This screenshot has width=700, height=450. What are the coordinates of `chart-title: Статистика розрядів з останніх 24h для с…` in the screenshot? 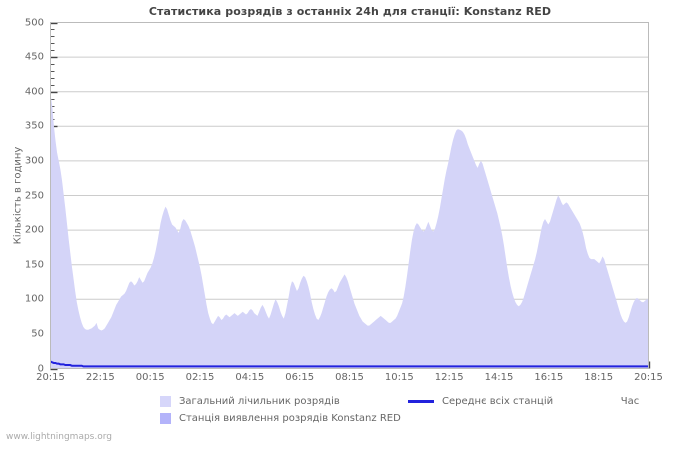 It's located at (350, 11).